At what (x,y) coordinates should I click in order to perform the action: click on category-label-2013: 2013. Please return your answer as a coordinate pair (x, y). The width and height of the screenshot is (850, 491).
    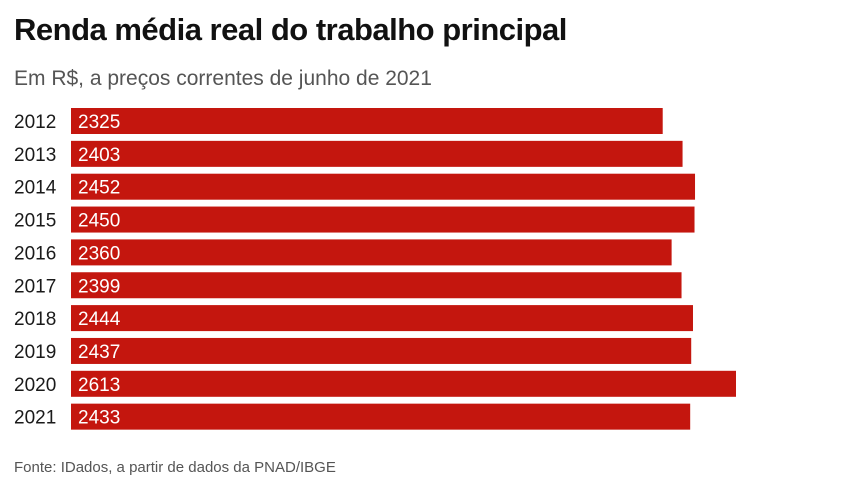
    Looking at the image, I should click on (35, 155).